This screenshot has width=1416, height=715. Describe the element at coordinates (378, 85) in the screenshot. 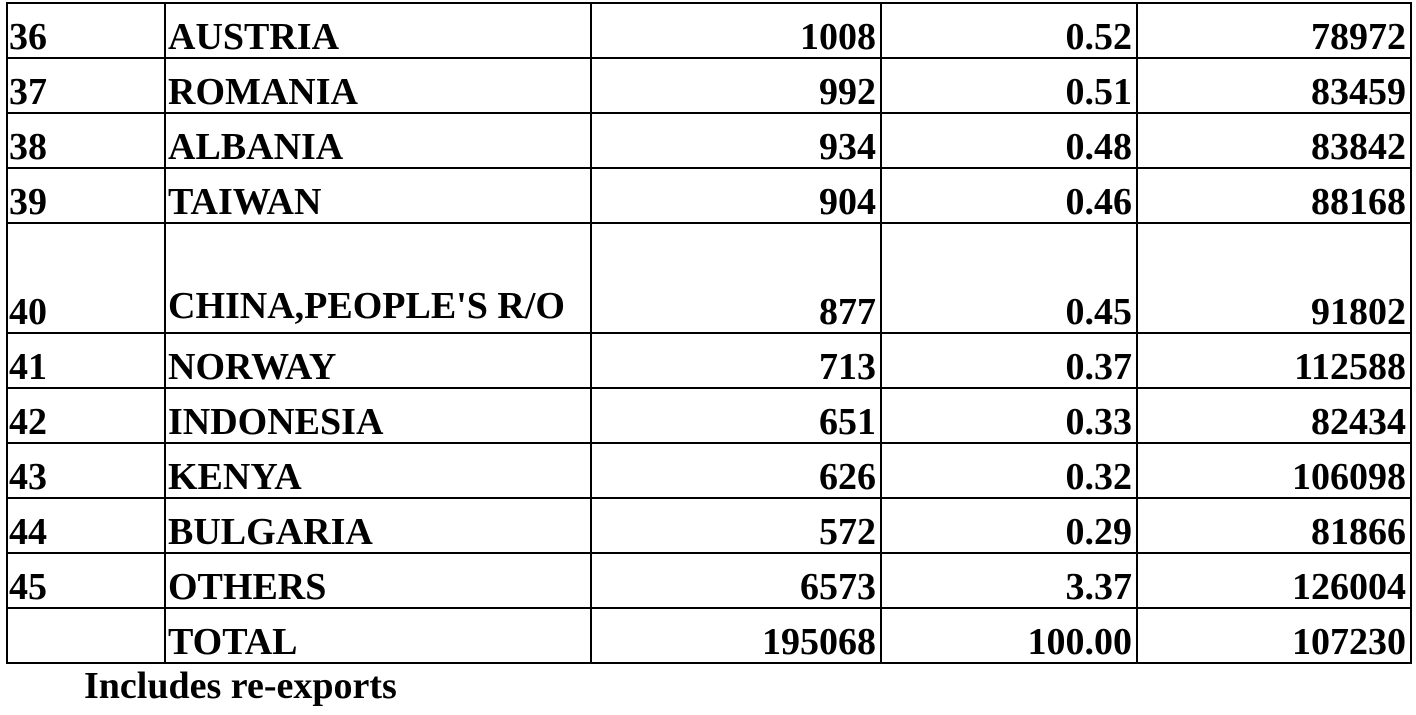

I see `country-cell: ROMANIA` at that location.